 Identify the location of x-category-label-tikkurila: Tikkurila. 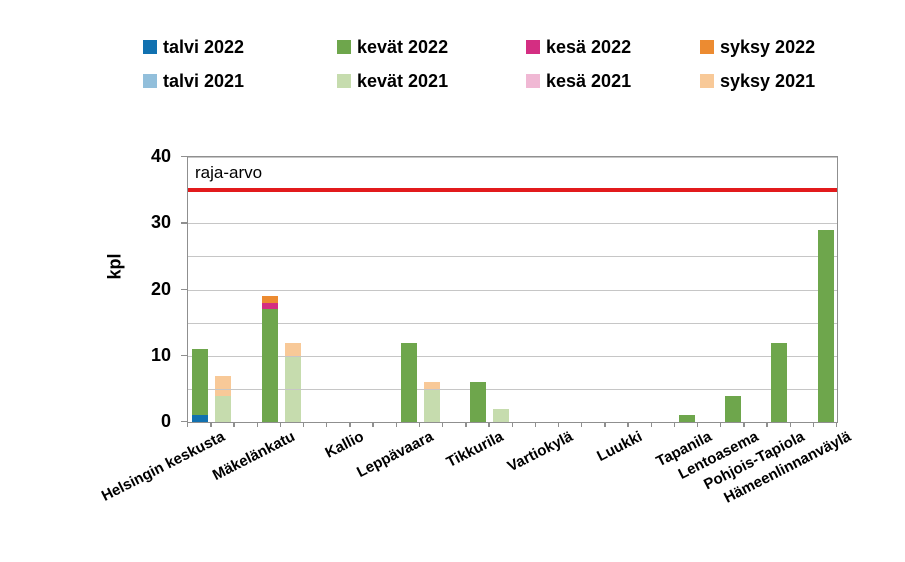
(475, 450).